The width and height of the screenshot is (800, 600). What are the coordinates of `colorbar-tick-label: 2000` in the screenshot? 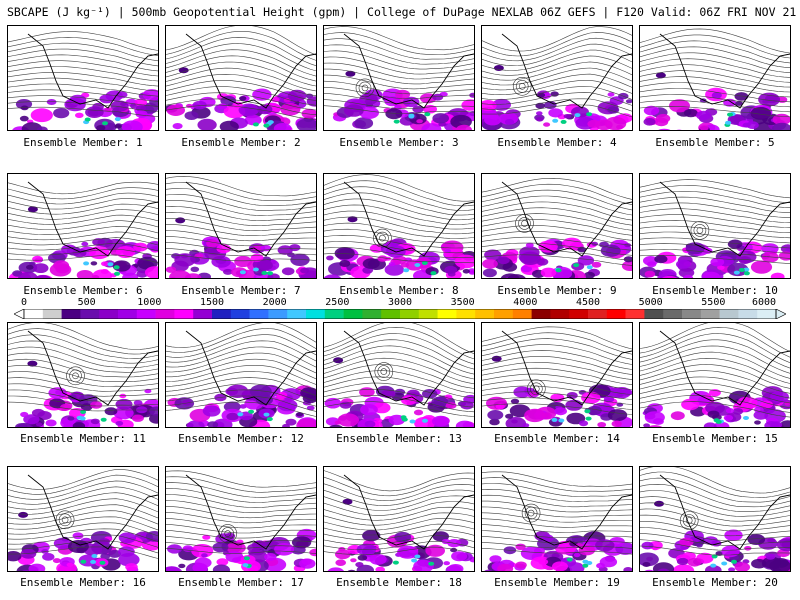 It's located at (274, 302).